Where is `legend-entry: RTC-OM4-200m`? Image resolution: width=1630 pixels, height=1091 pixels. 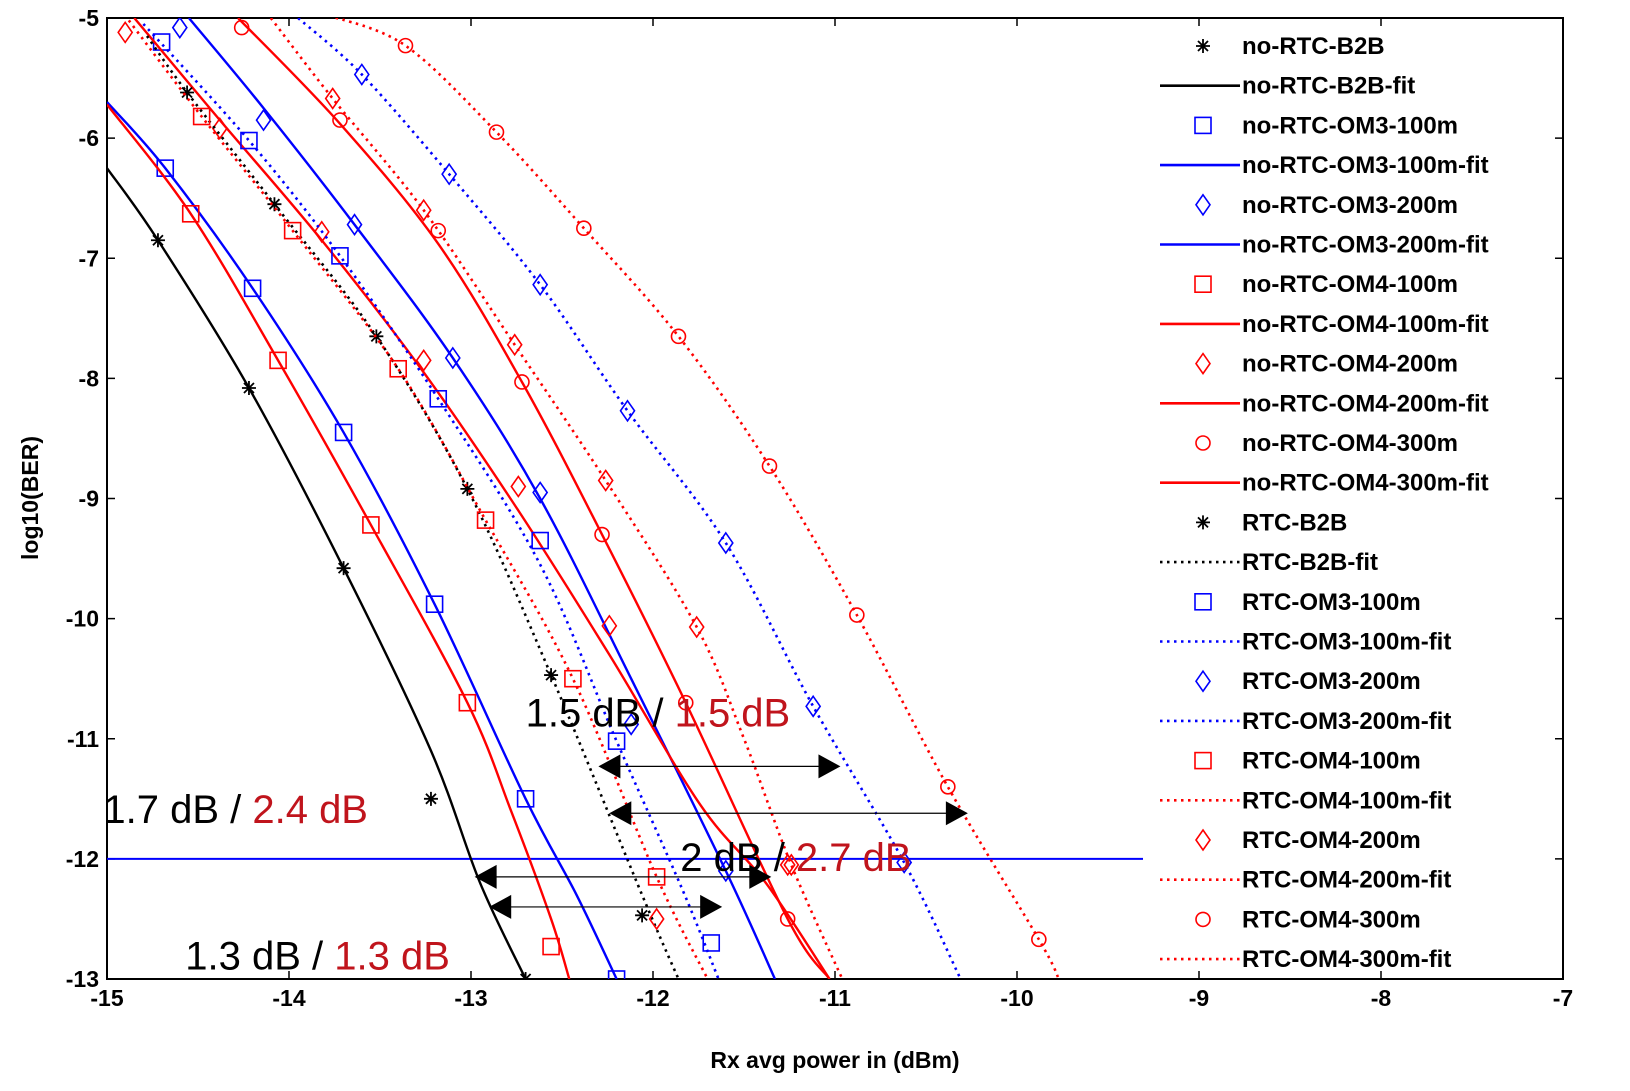
legend-entry: RTC-OM4-200m is located at coordinates (1308, 840).